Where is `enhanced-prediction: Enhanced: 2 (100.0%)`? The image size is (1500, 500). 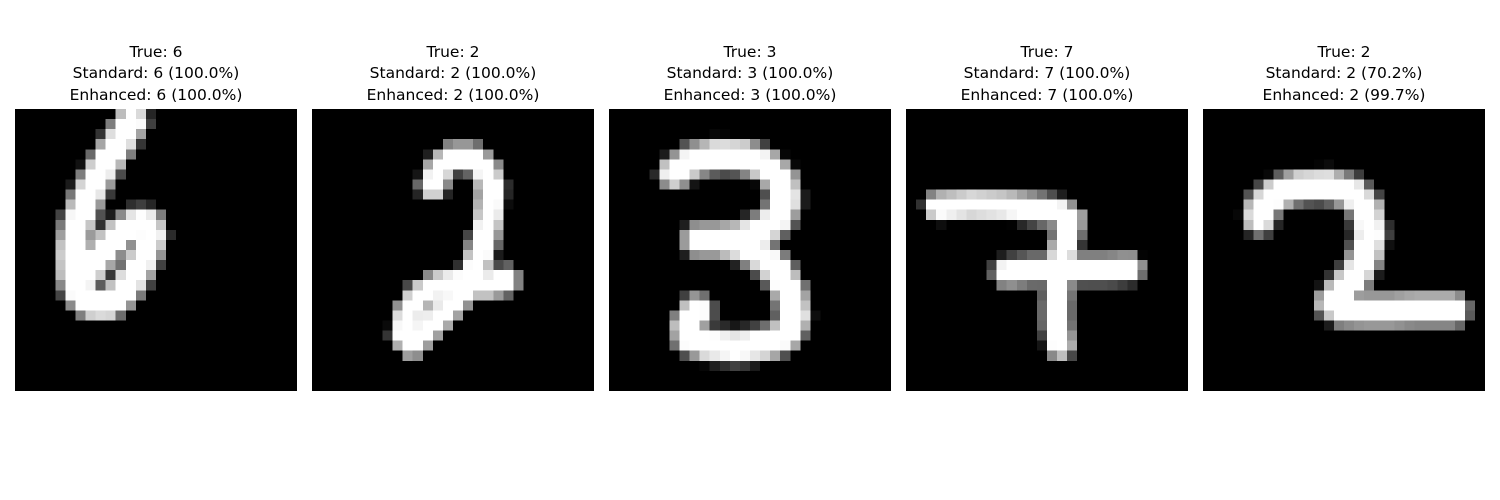 enhanced-prediction: Enhanced: 2 (100.0%) is located at coordinates (453, 95).